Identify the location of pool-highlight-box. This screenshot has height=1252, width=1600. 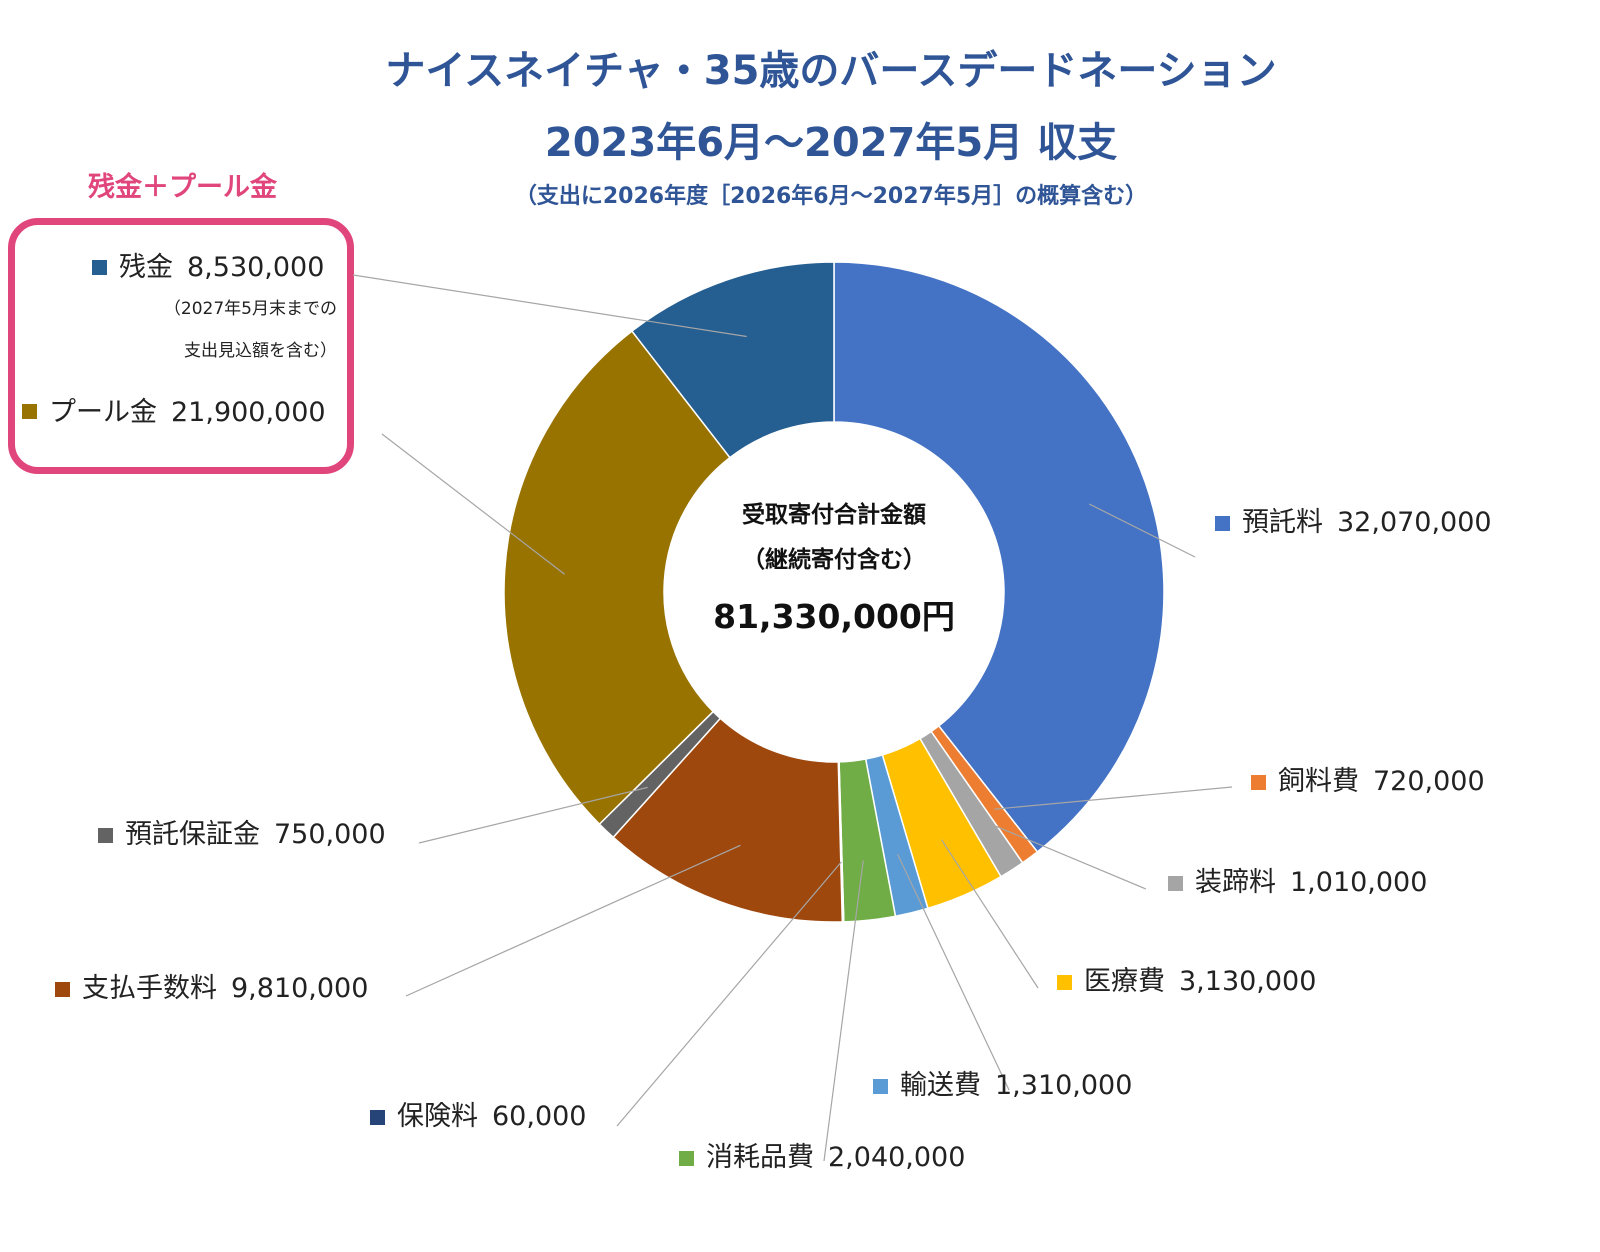
(181, 346).